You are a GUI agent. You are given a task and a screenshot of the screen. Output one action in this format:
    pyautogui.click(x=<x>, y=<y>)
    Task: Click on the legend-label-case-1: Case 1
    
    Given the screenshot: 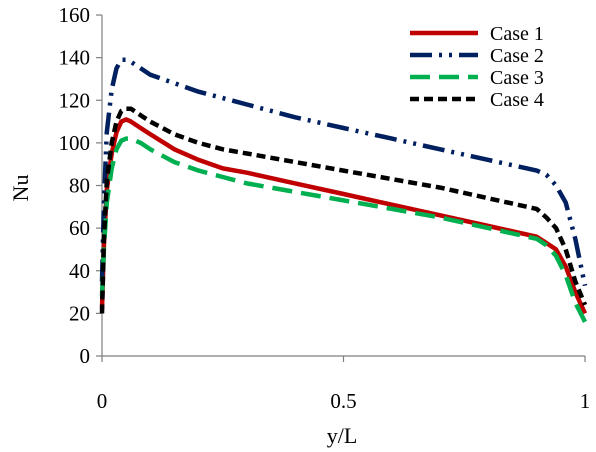 What is the action you would take?
    pyautogui.click(x=517, y=34)
    